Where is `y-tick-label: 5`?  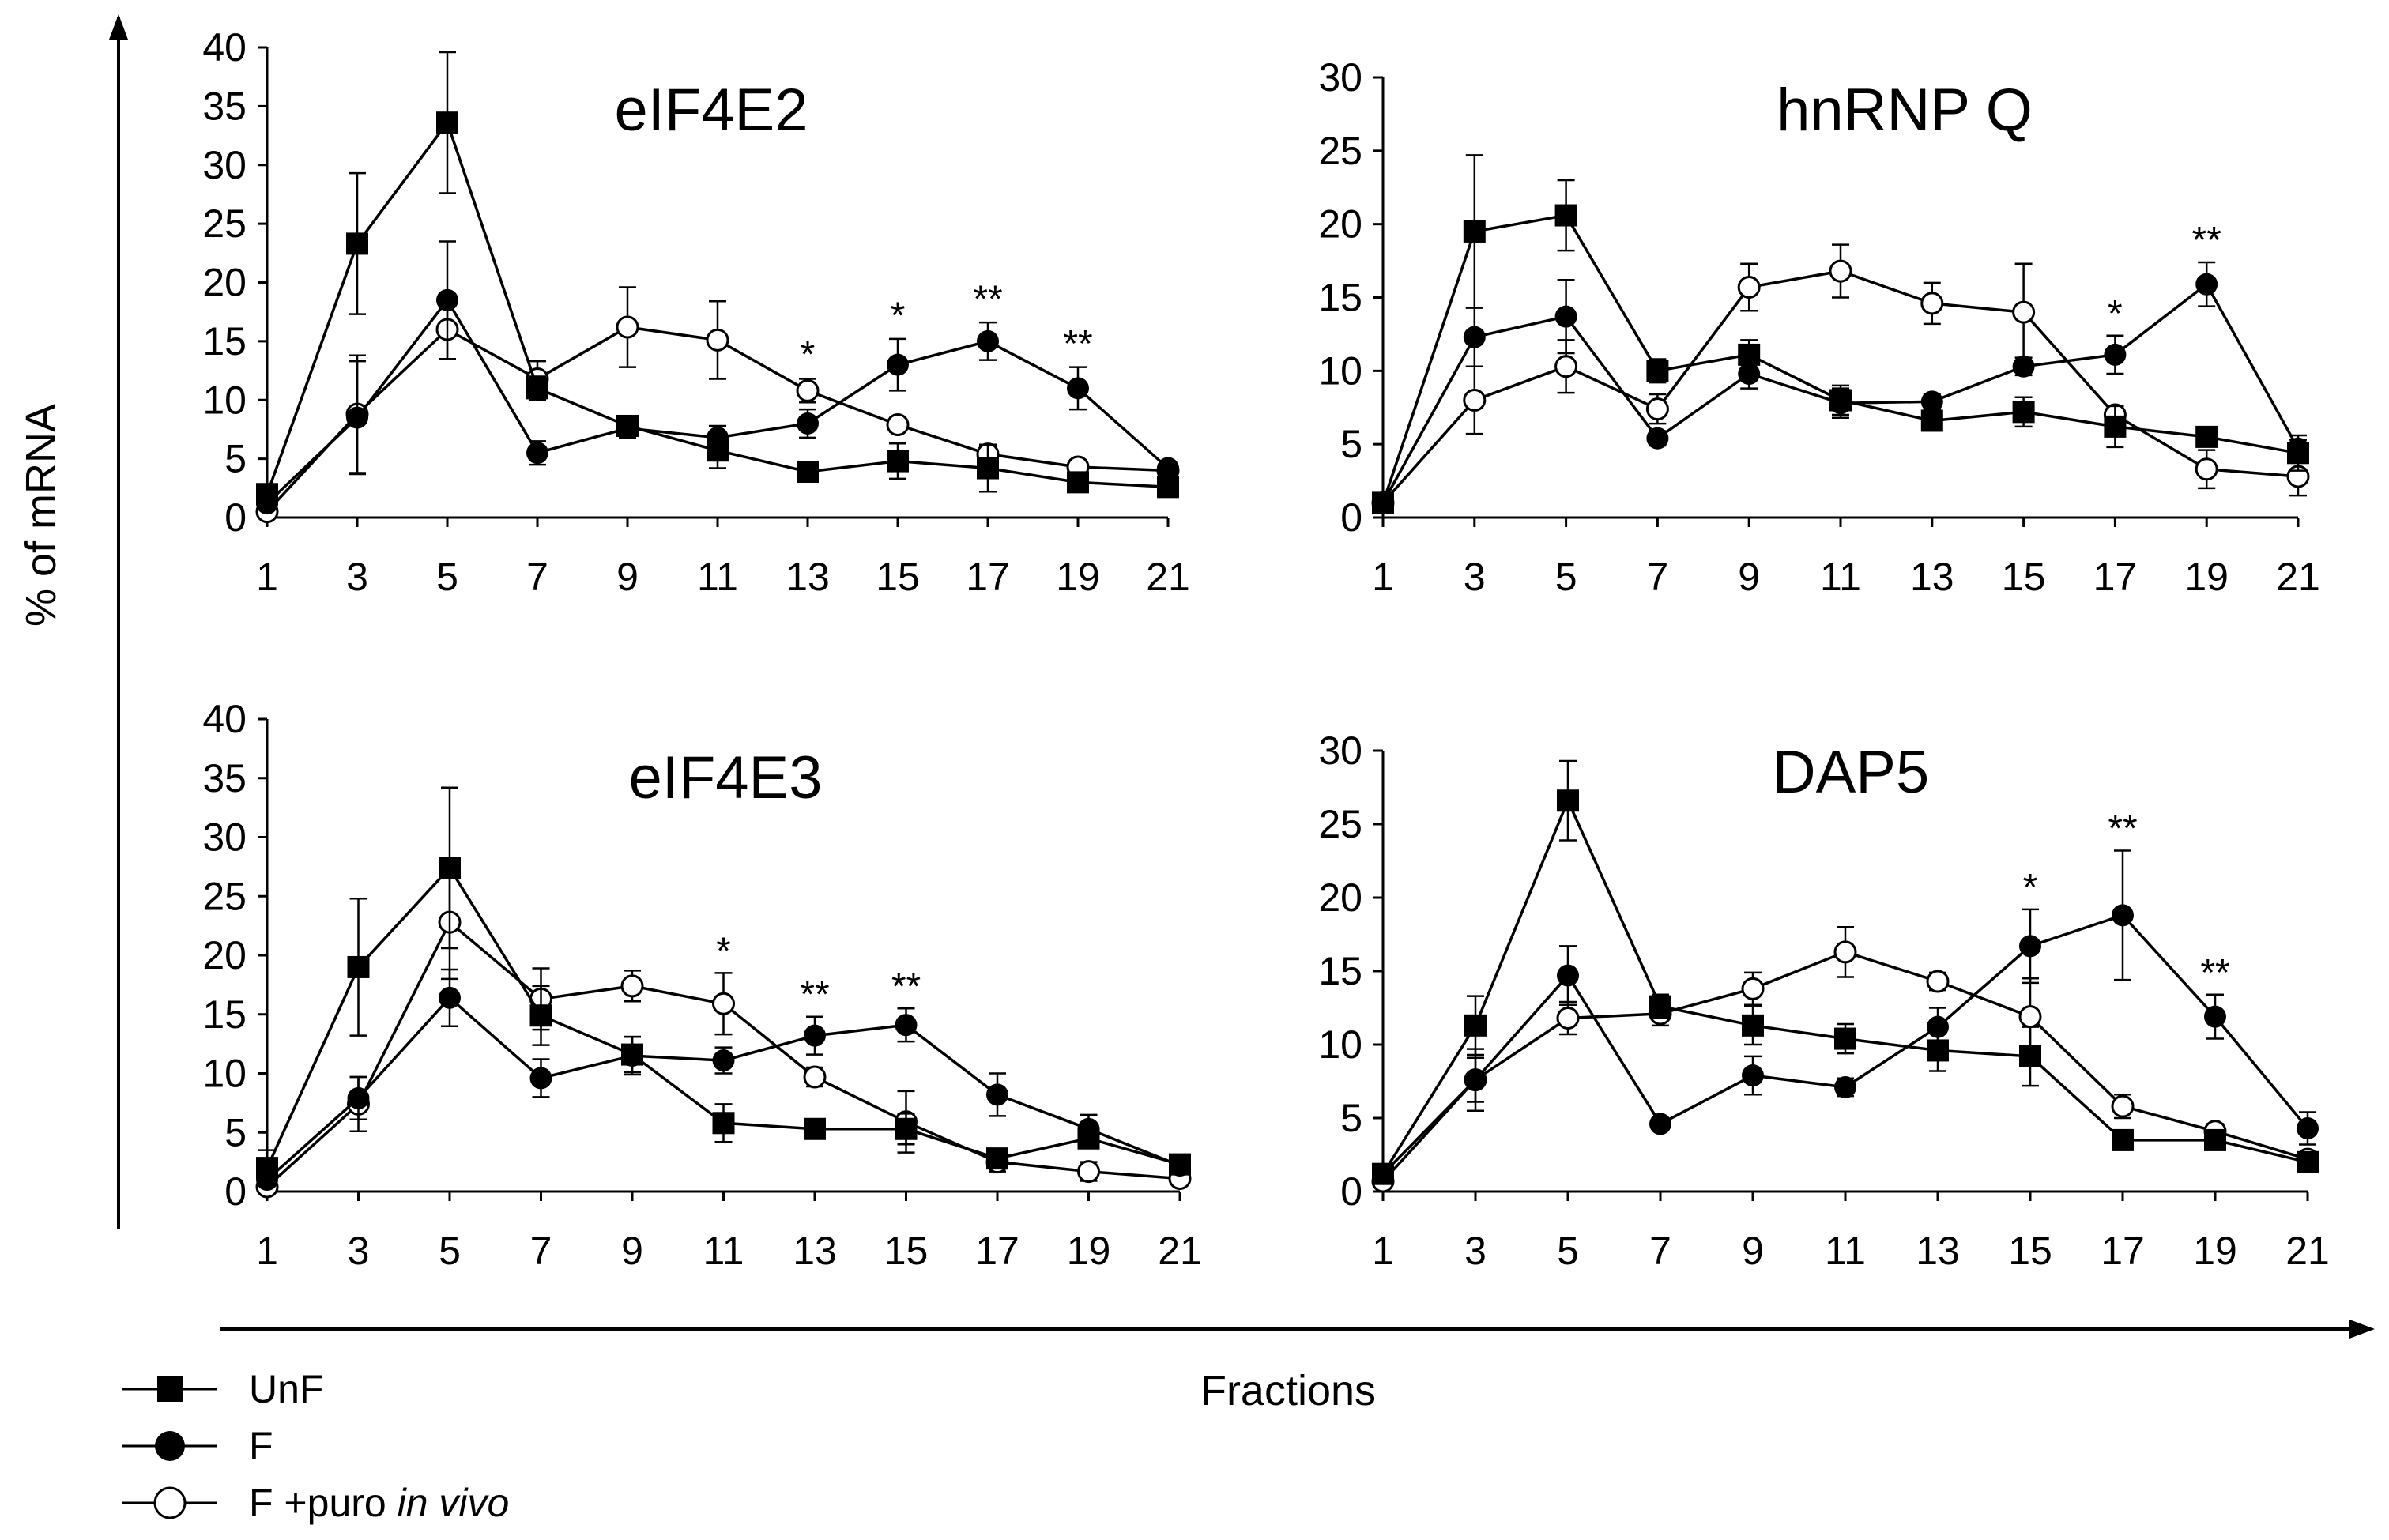
y-tick-label: 5 is located at coordinates (1351, 444).